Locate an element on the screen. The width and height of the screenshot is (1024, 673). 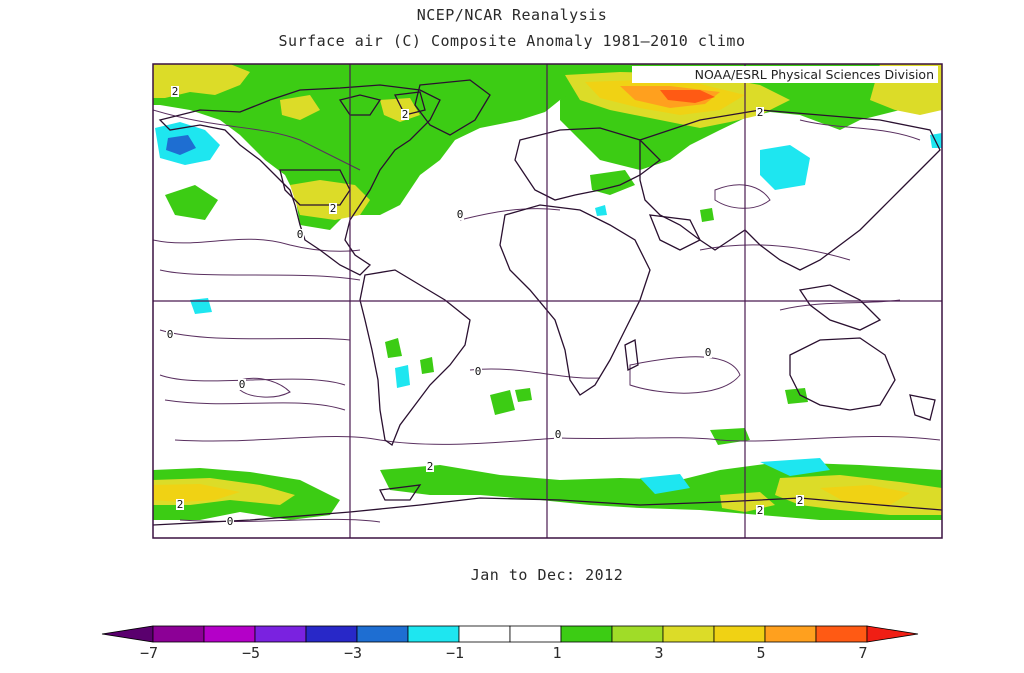
colorbar-low-arrow is located at coordinates (127, 634).